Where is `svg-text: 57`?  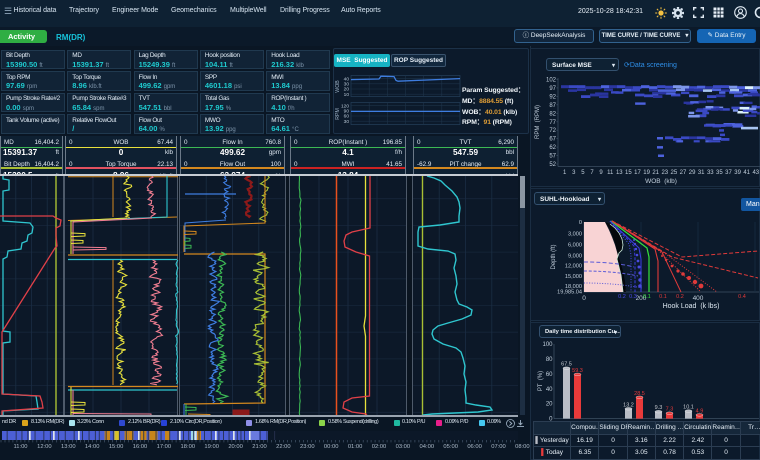 svg-text: 57 is located at coordinates (552, 157).